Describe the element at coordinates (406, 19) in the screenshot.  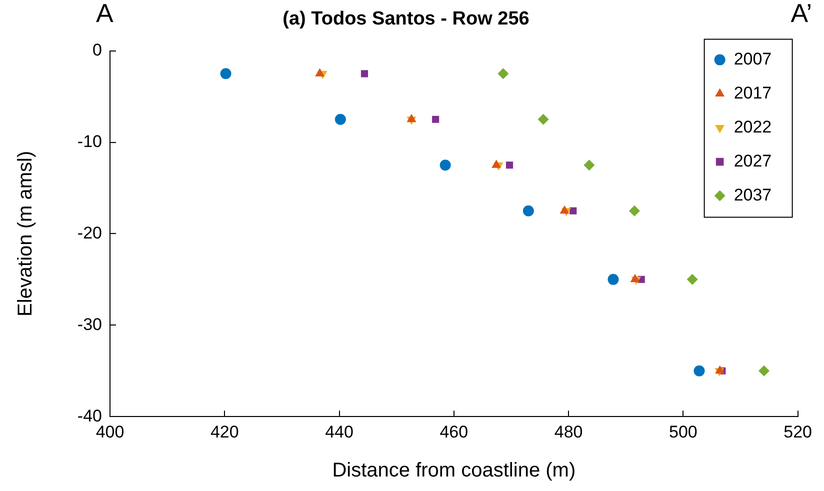
I see `chart-title: (a) Todos Santos - Row 256` at that location.